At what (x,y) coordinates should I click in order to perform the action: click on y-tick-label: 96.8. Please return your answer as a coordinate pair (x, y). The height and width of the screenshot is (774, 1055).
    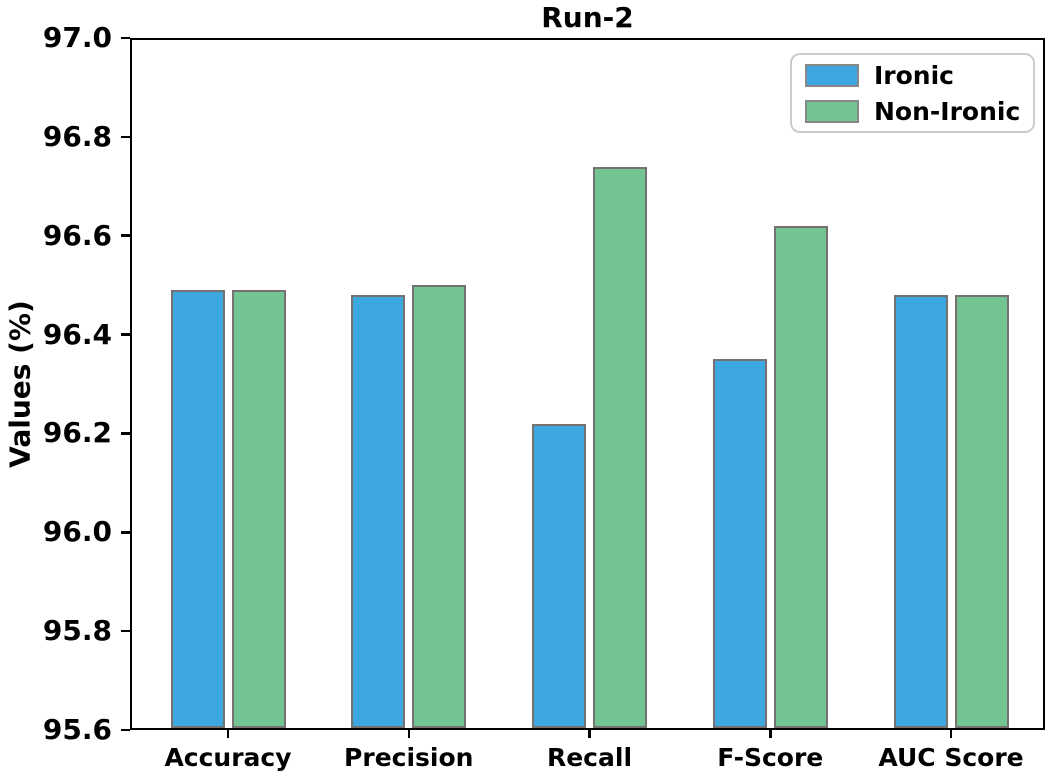
    Looking at the image, I should click on (77, 136).